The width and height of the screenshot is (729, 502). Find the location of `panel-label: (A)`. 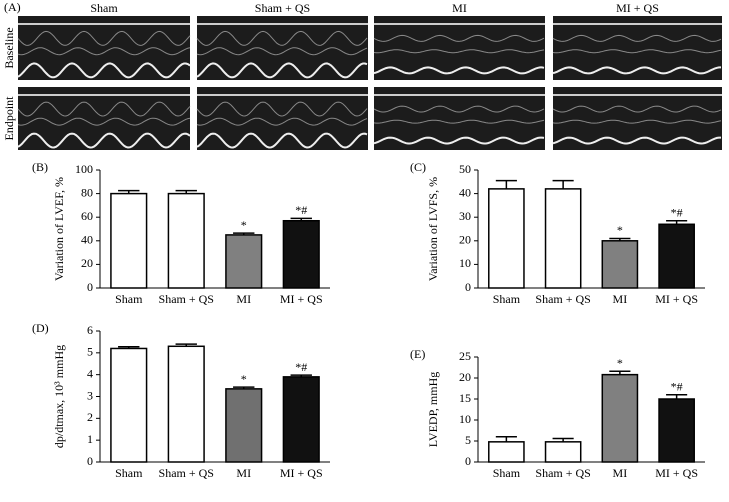

panel-label: (A) is located at coordinates (12, 7).